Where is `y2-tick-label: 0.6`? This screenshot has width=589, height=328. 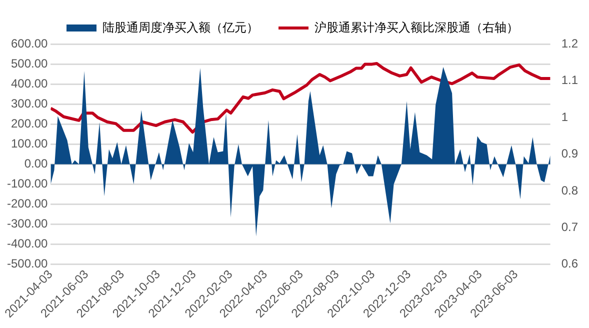 y2-tick-label: 0.6 is located at coordinates (569, 263).